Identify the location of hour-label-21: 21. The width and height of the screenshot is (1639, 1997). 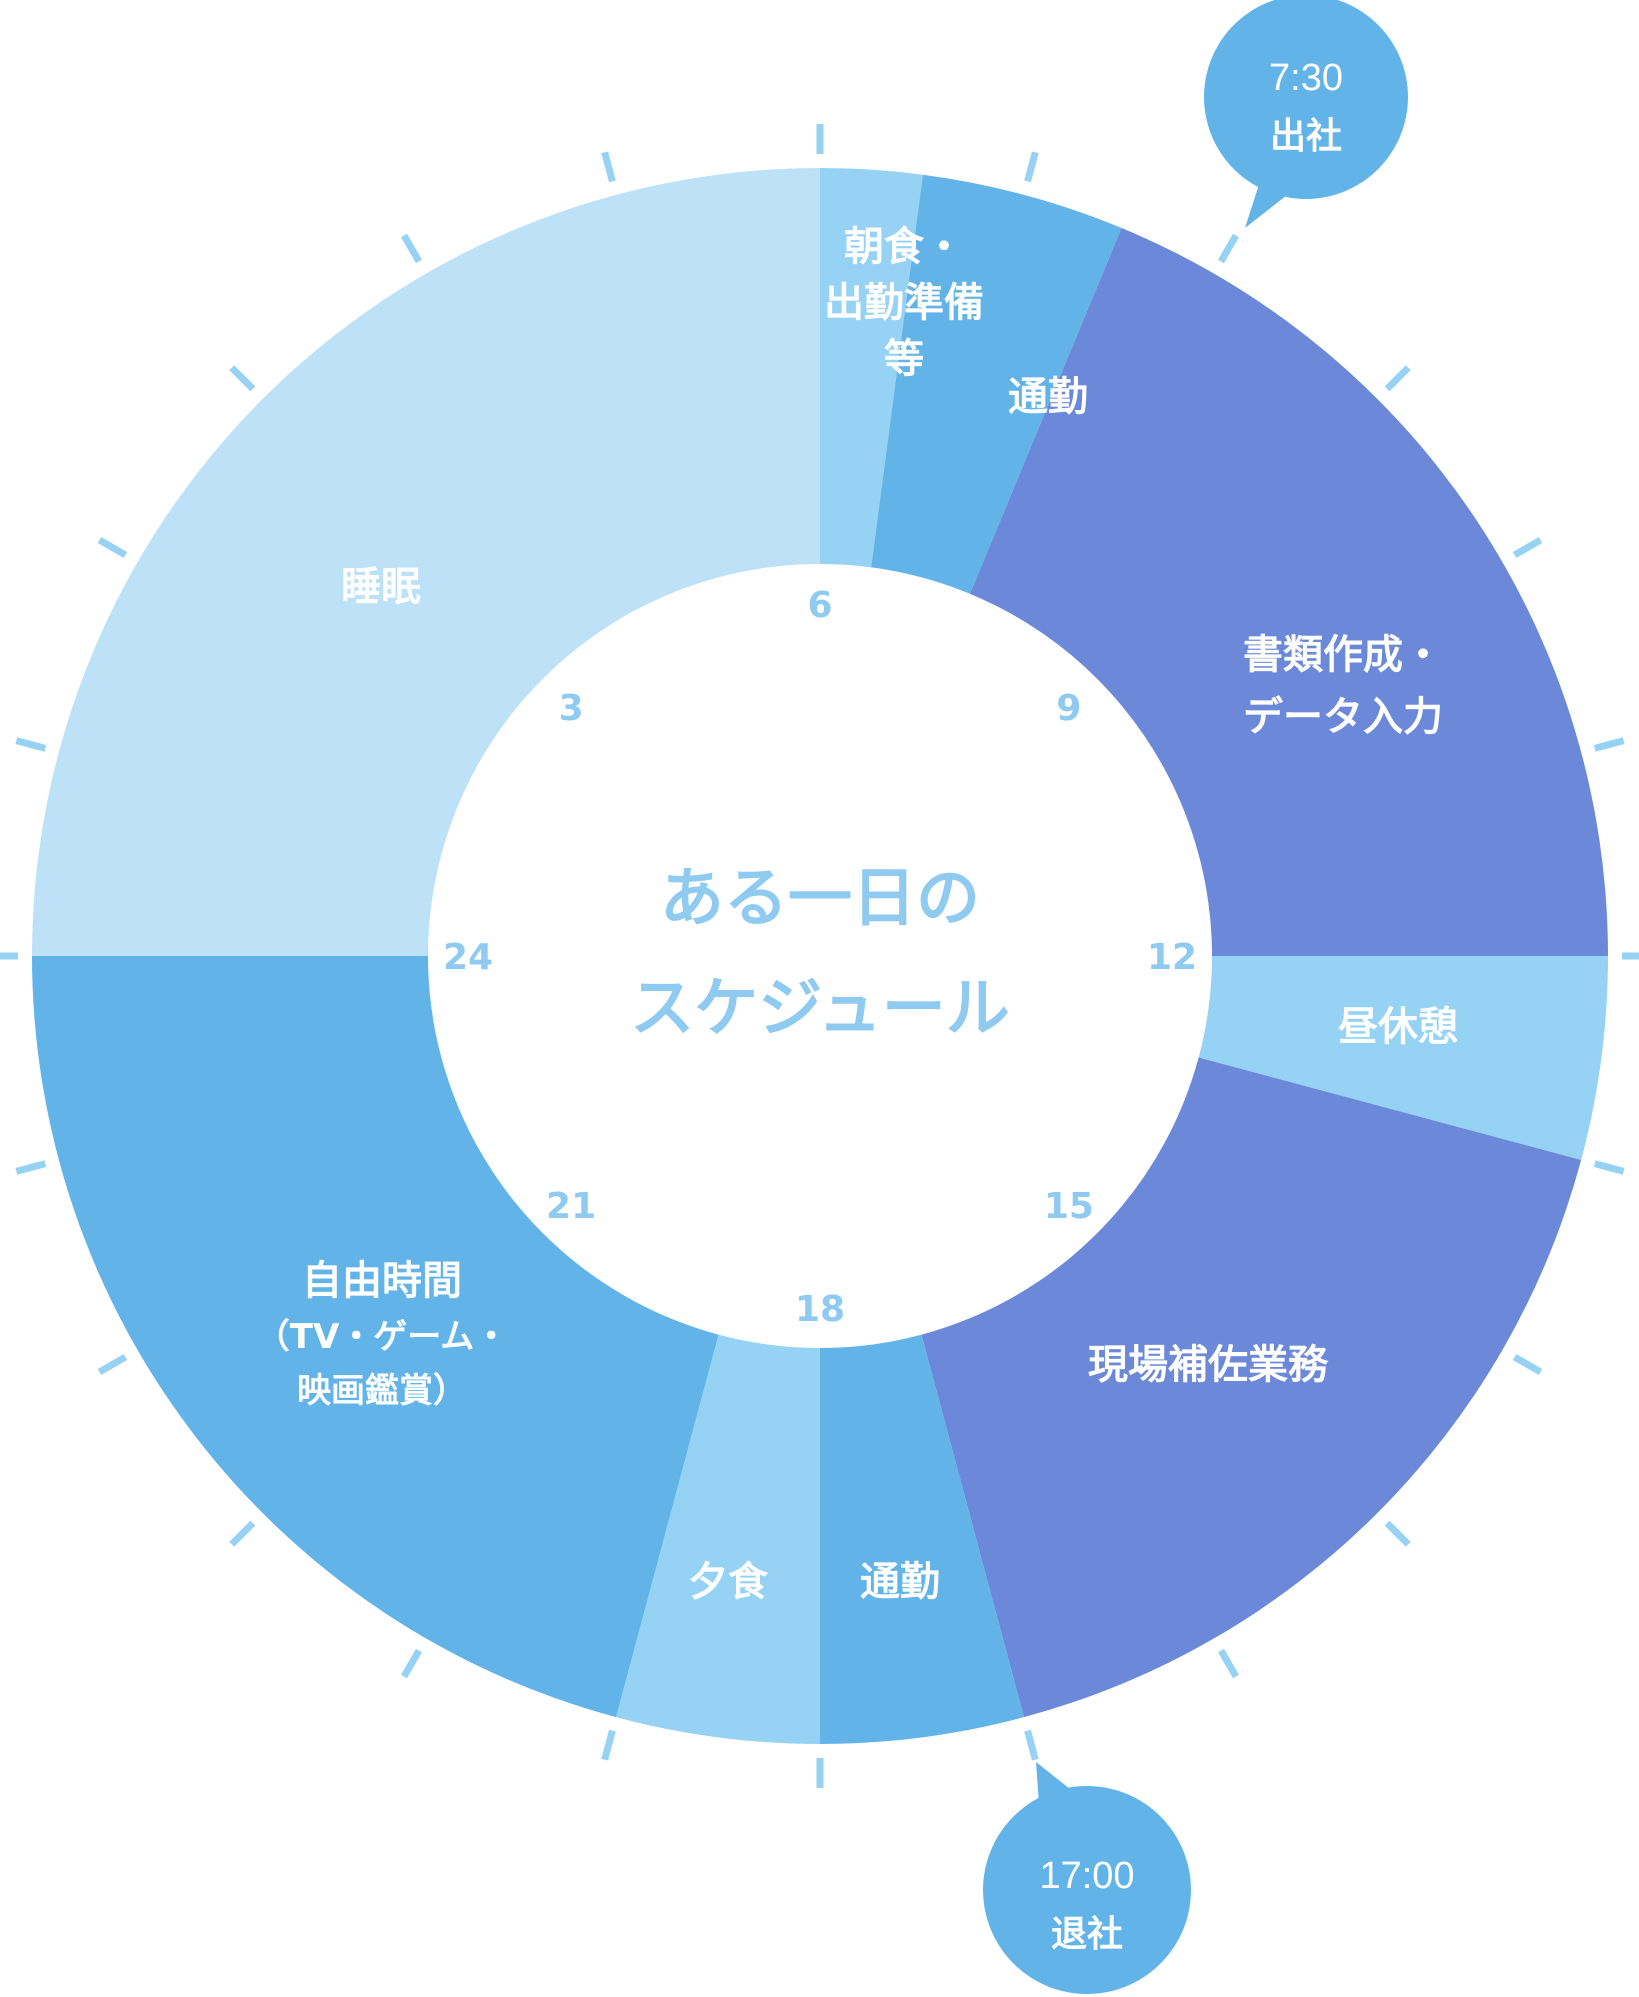
(571, 1206).